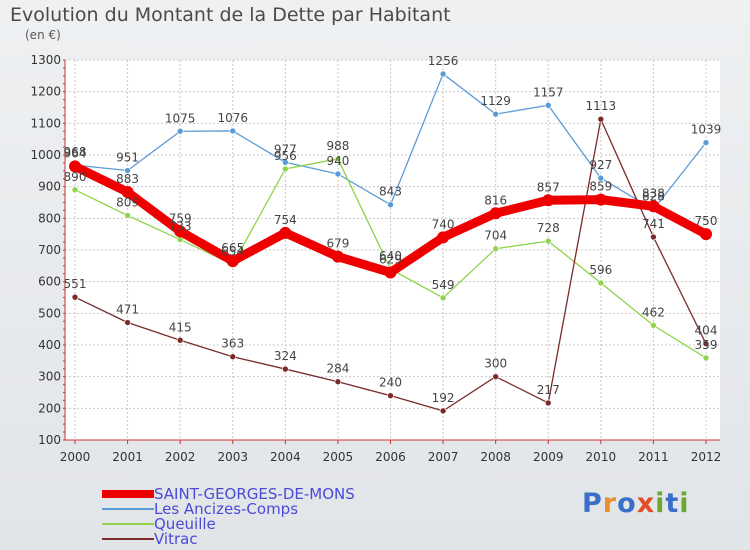 Image resolution: width=750 pixels, height=550 pixels. I want to click on y-tick-label: 400, so click(49, 345).